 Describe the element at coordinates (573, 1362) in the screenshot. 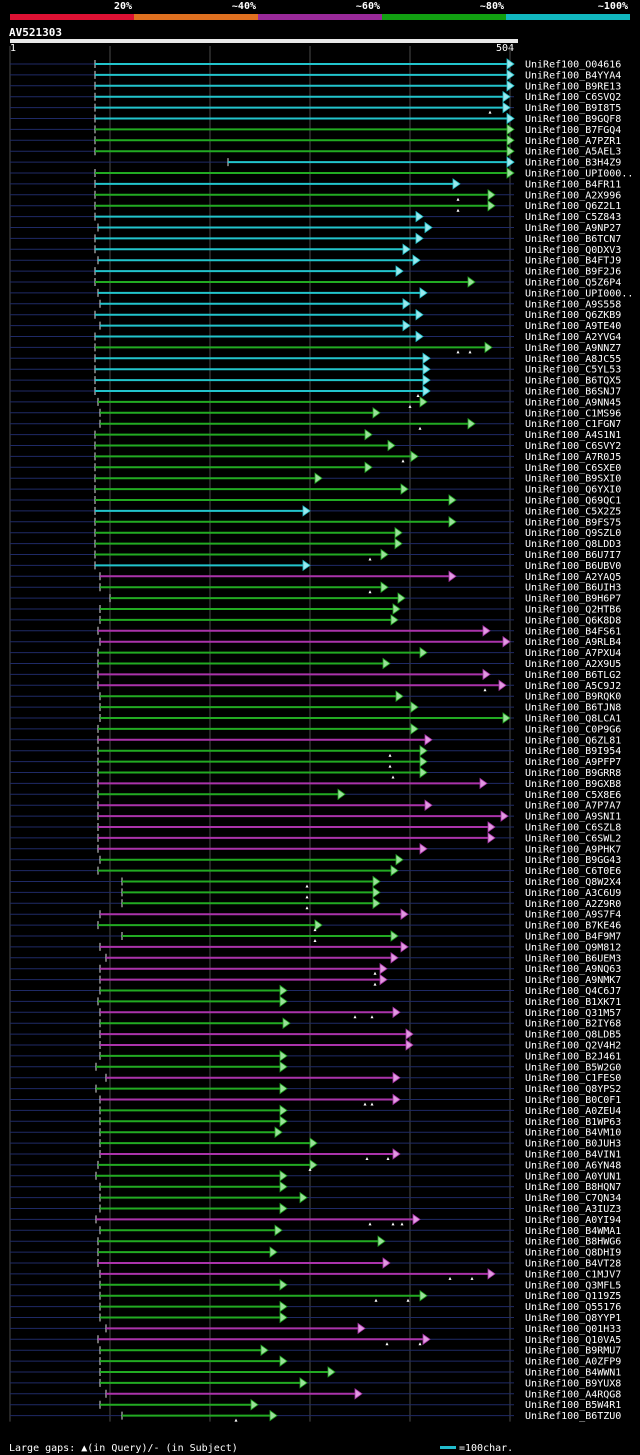

I see `hit-label: UniRef100_A0ZFP9` at that location.